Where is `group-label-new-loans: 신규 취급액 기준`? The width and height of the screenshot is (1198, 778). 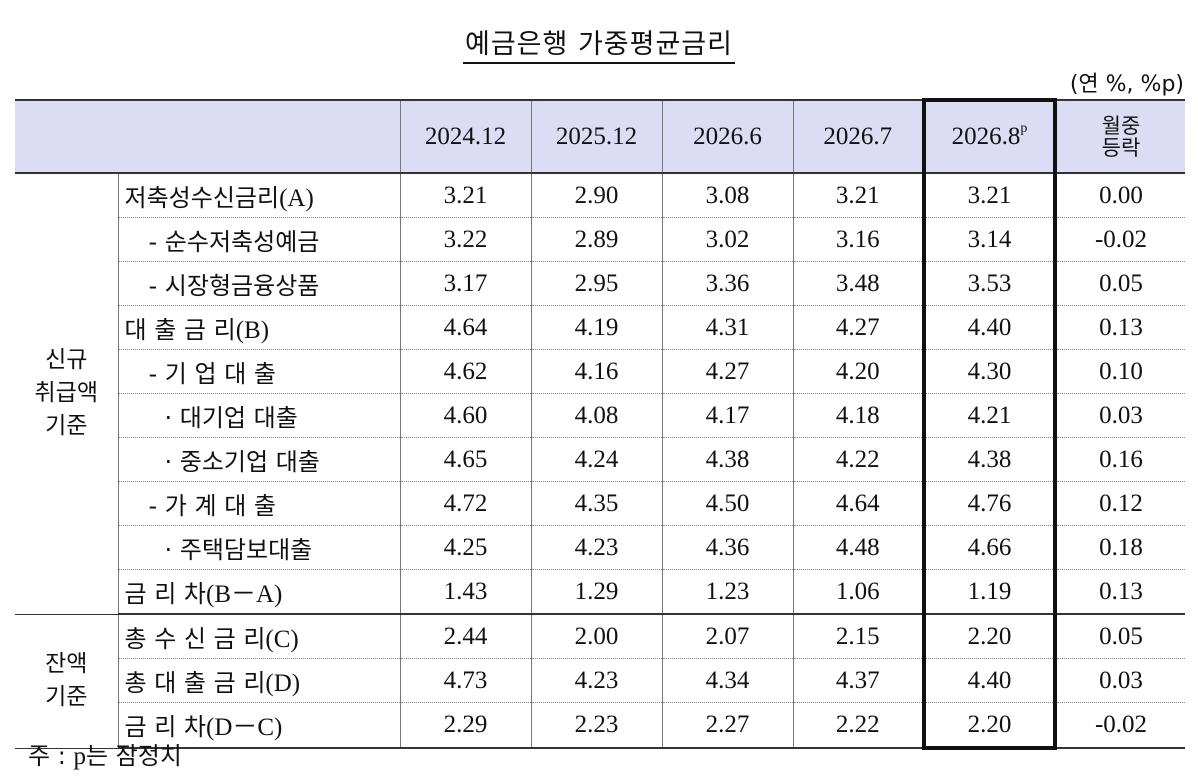 group-label-new-loans: 신규 취급액 기준 is located at coordinates (66, 394).